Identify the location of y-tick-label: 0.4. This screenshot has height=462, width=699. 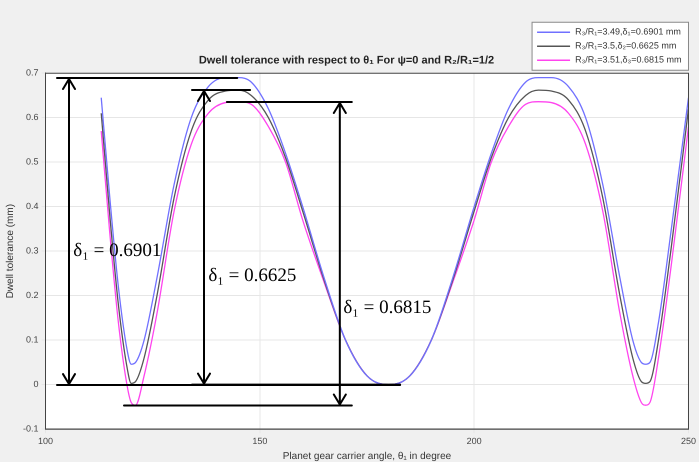
(32, 206).